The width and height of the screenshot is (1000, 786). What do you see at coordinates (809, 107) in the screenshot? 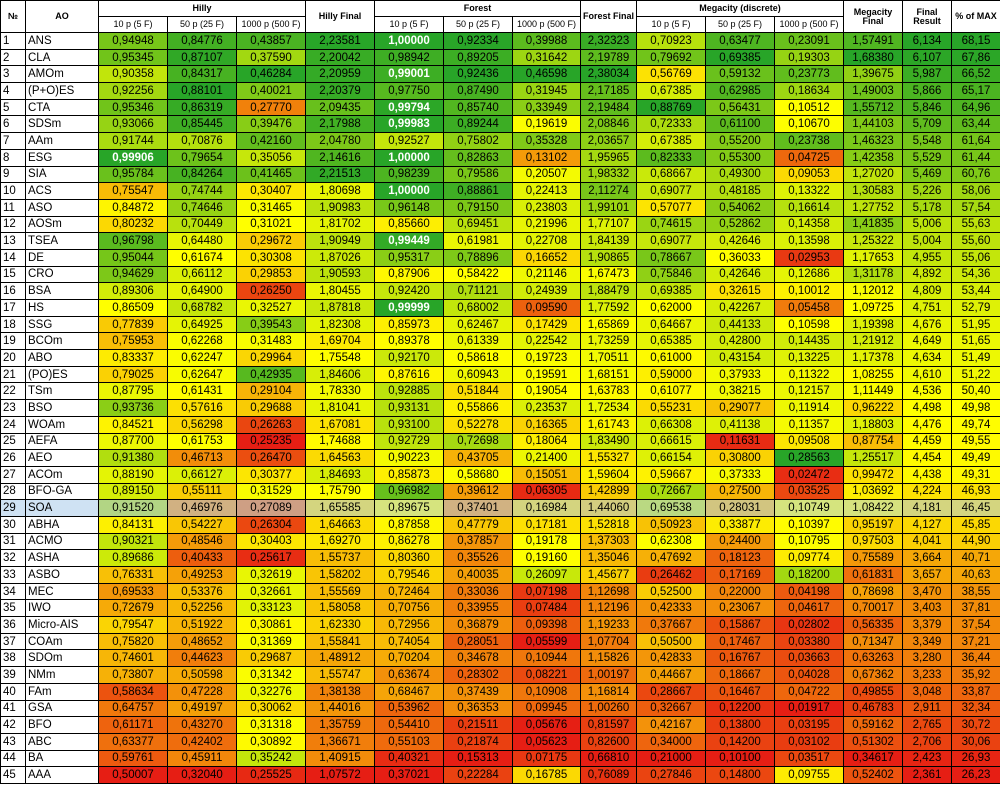
I see `score-cell: 0,10512` at bounding box center [809, 107].